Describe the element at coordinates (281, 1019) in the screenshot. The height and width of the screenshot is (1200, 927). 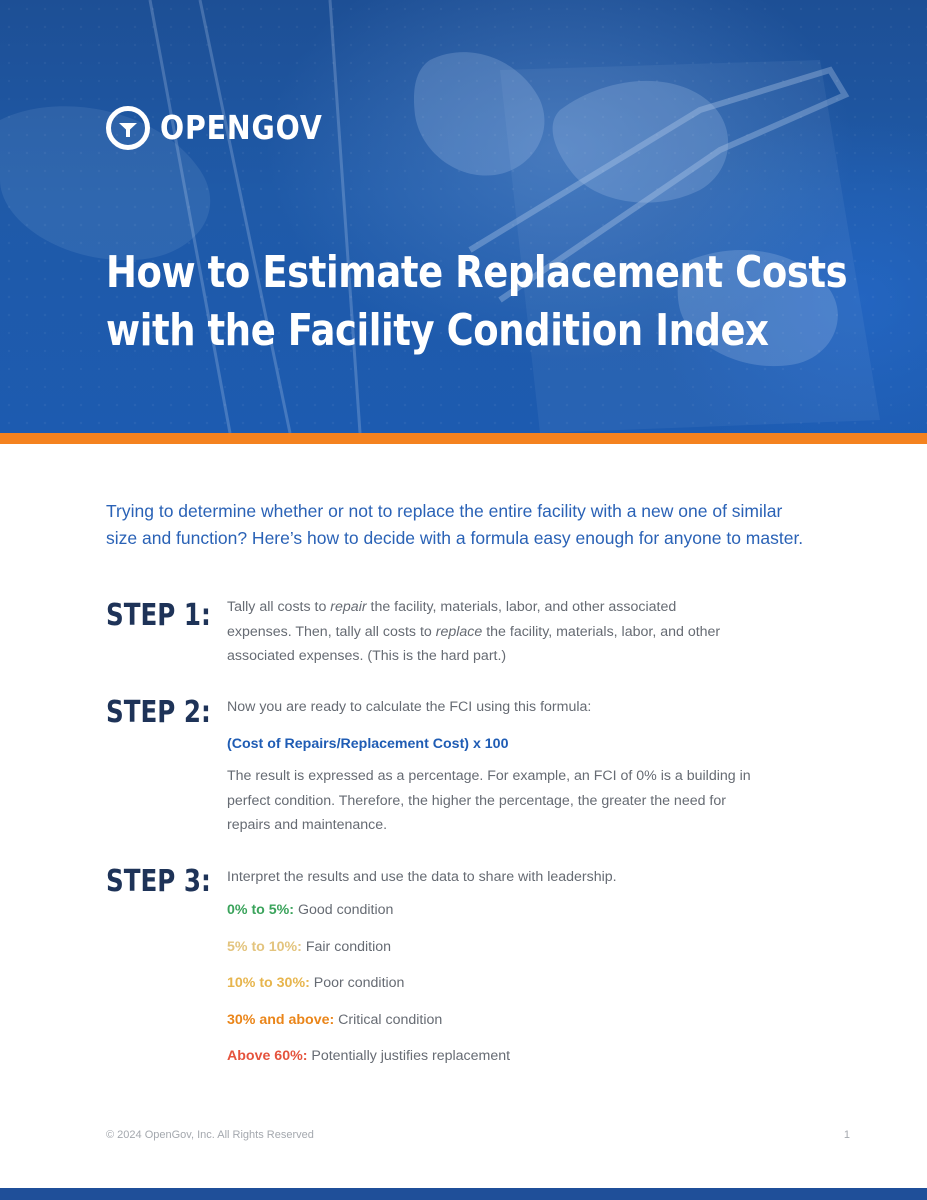
I see `range-label: 30% and above:` at that location.